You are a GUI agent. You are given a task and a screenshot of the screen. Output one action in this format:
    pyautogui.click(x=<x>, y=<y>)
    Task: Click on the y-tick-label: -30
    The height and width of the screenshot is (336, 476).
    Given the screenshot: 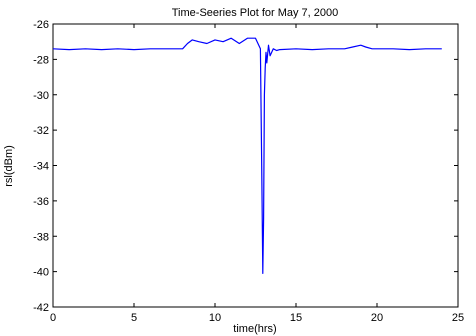 What is the action you would take?
    pyautogui.click(x=41, y=96)
    